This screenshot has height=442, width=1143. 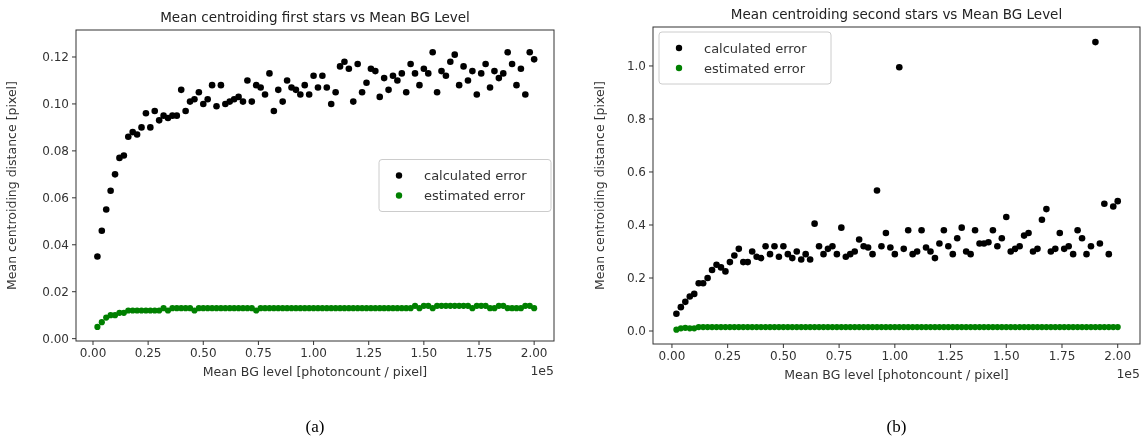 I want to click on y-tick-label: 0.08, so click(x=55, y=151).